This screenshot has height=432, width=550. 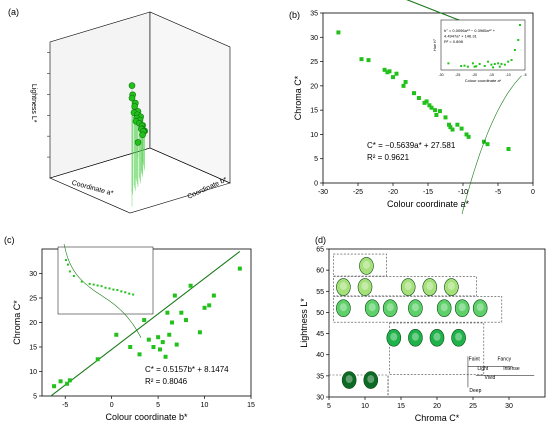 I want to click on b-y-axis-label: Chroma C*, so click(x=298, y=97).